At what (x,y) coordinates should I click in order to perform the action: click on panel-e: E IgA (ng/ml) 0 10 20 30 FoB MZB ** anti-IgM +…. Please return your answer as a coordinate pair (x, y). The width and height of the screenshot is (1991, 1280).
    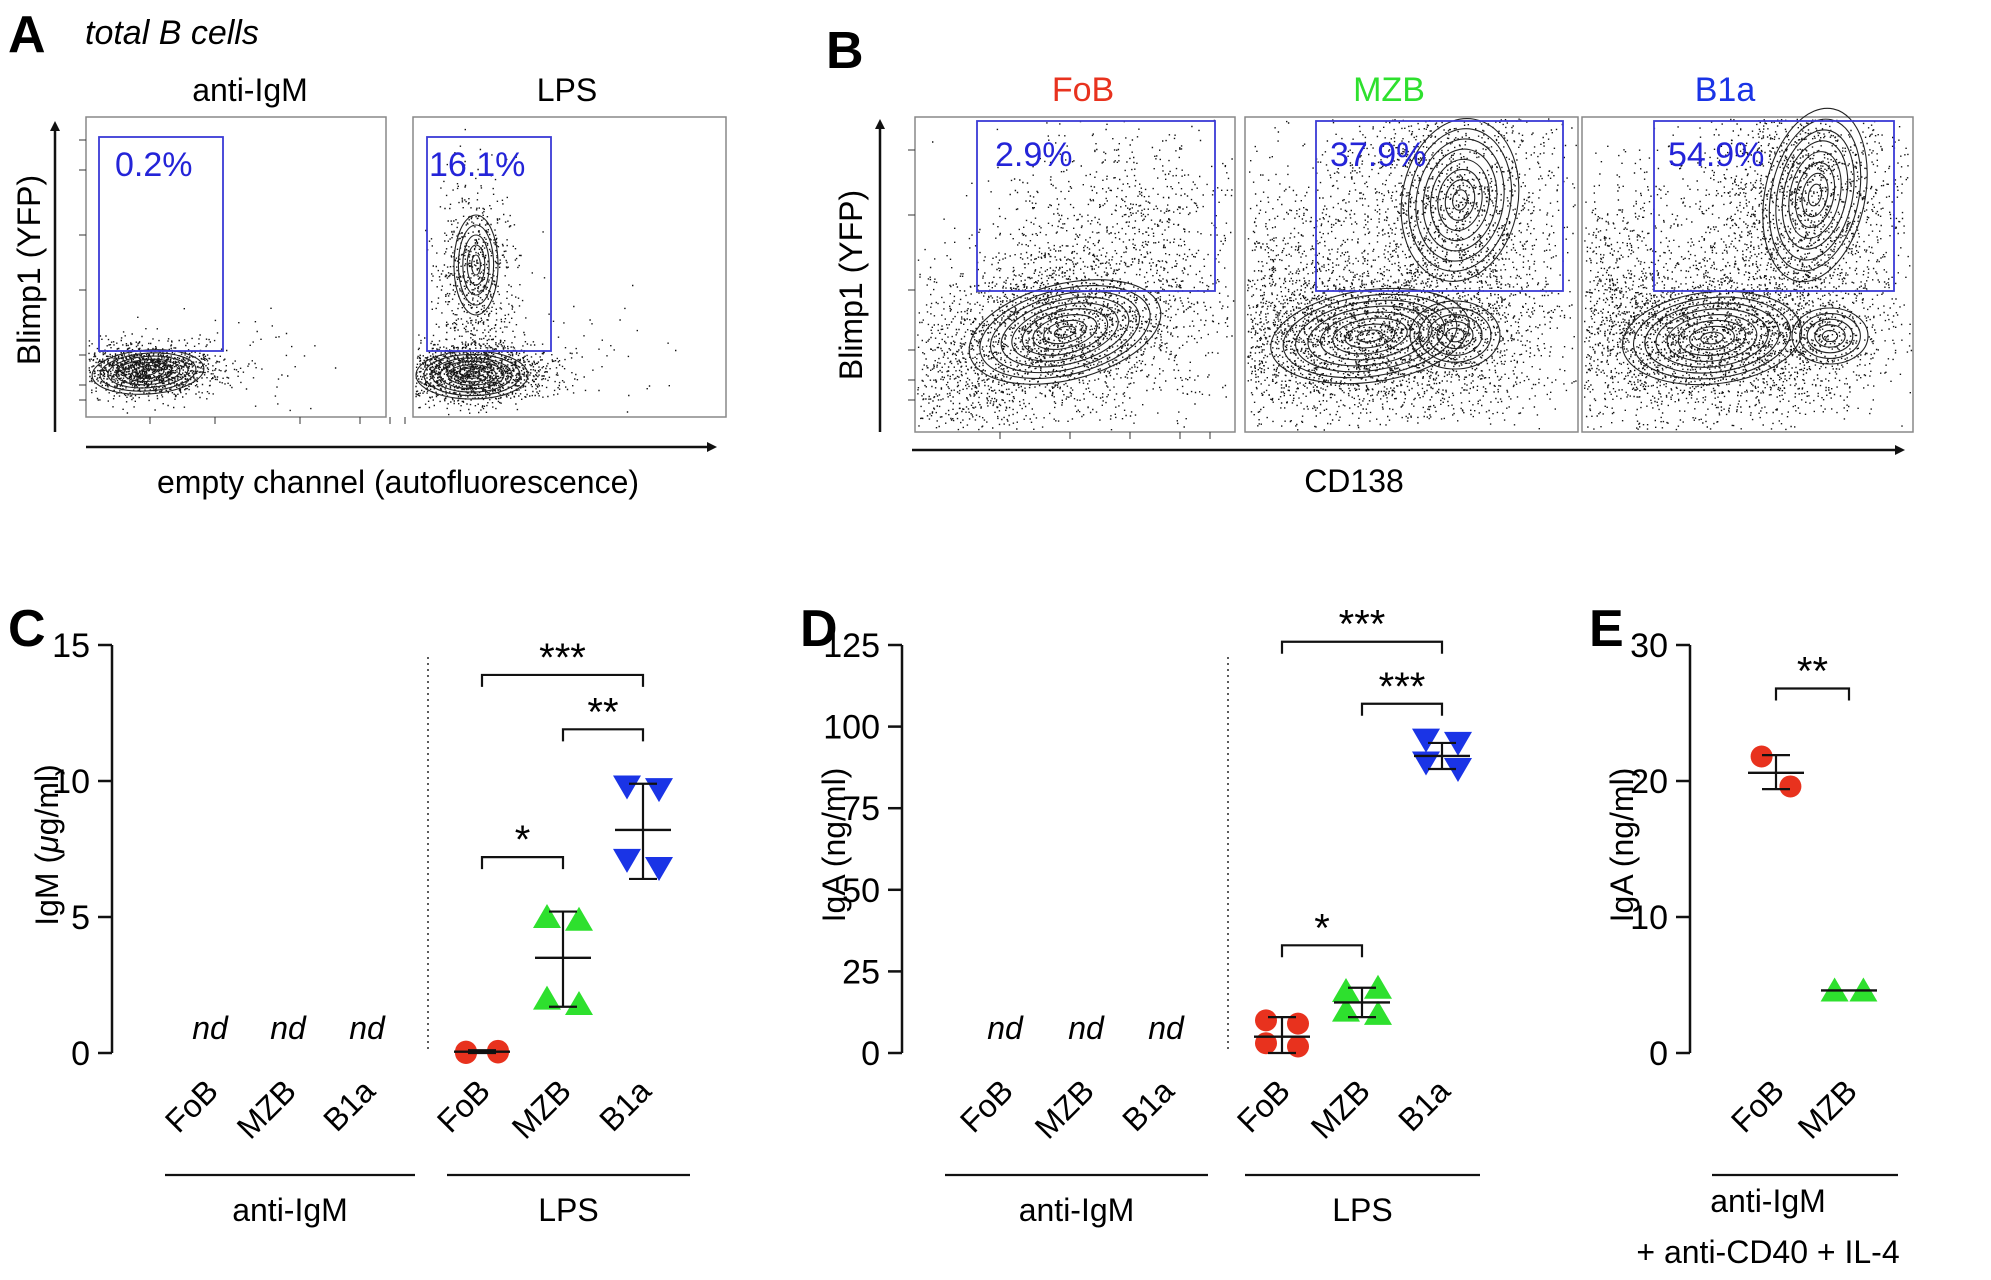
    Looking at the image, I should click on (1744, 935).